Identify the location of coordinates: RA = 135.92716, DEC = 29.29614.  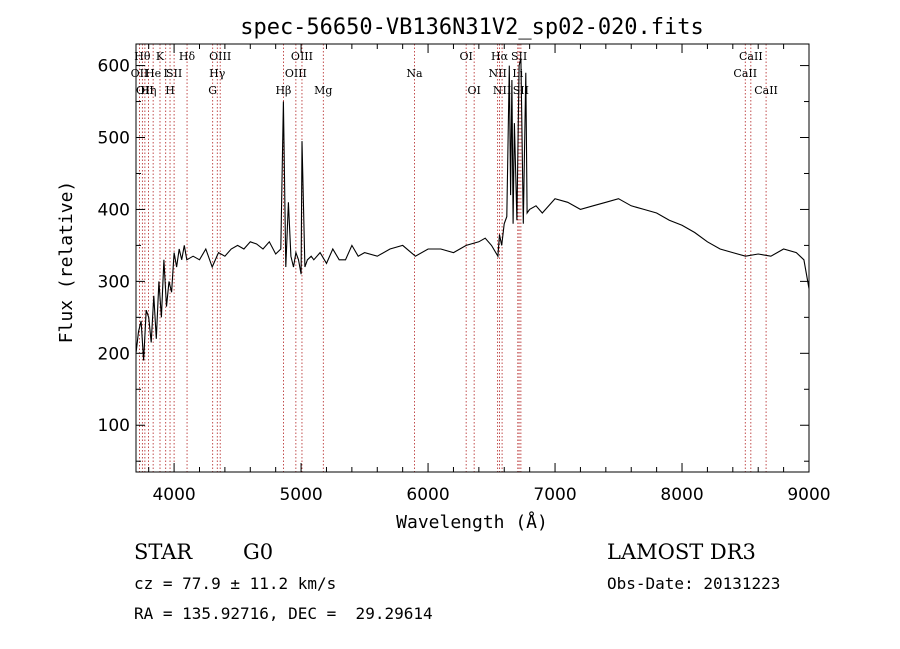
(283, 613).